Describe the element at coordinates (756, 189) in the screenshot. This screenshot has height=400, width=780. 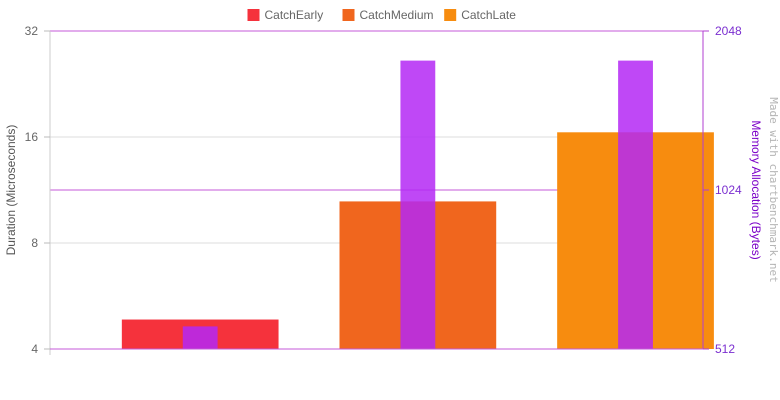
I see `y2-axis-label: Memory Allocation (Bytes)` at that location.